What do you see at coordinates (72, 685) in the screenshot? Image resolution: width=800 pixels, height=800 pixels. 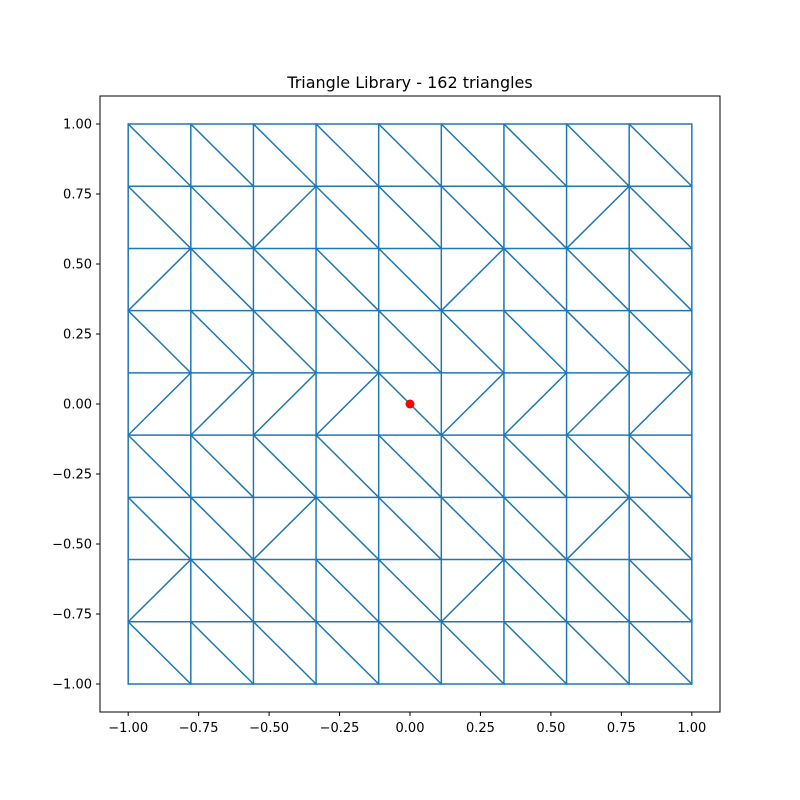 I see `y-tick-label: −1.00` at bounding box center [72, 685].